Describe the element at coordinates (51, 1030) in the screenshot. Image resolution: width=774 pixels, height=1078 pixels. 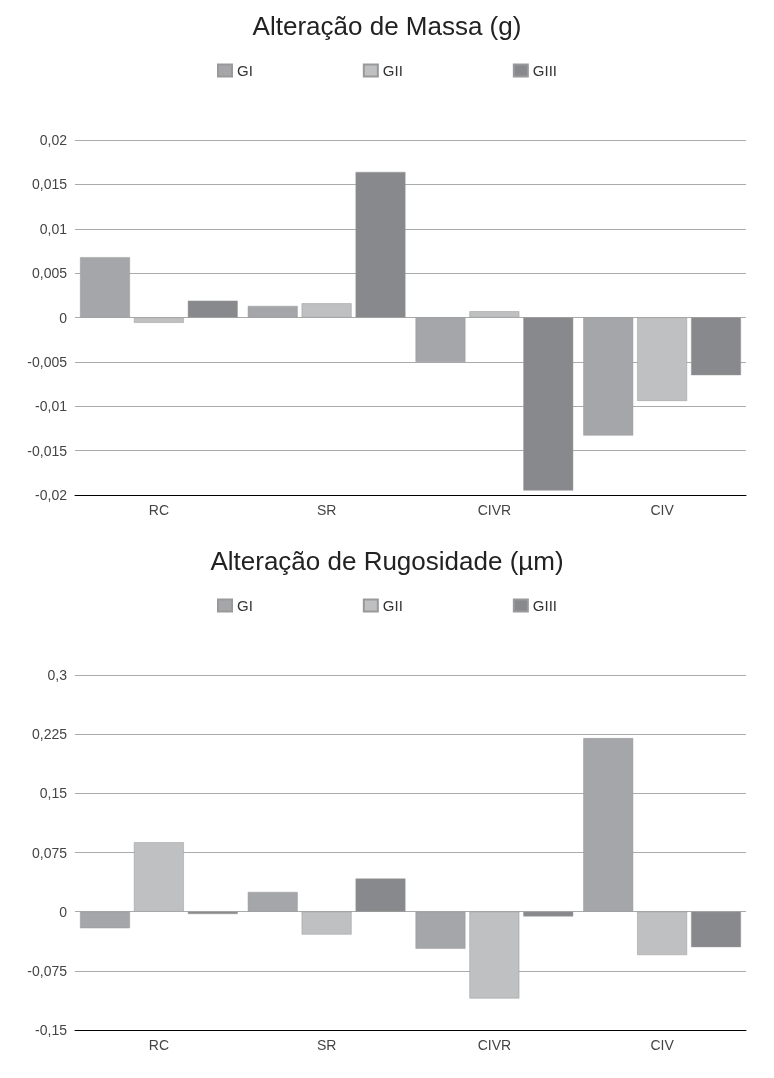
I see `y-tick-label: -0,15` at that location.